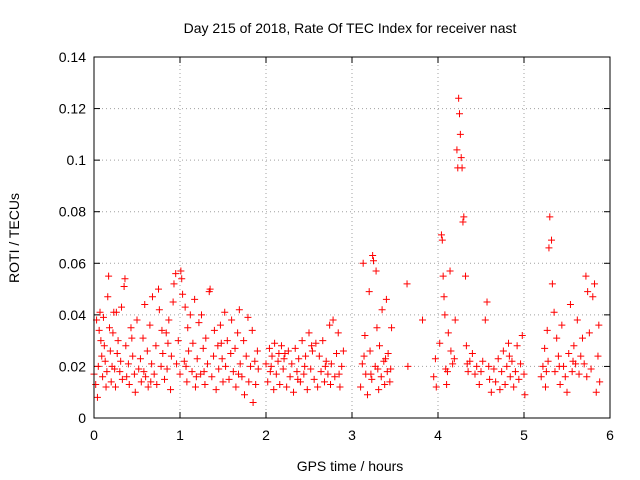 The image size is (640, 480). Describe the element at coordinates (72, 57) in the screenshot. I see `y-tick-label: 0.14` at that location.